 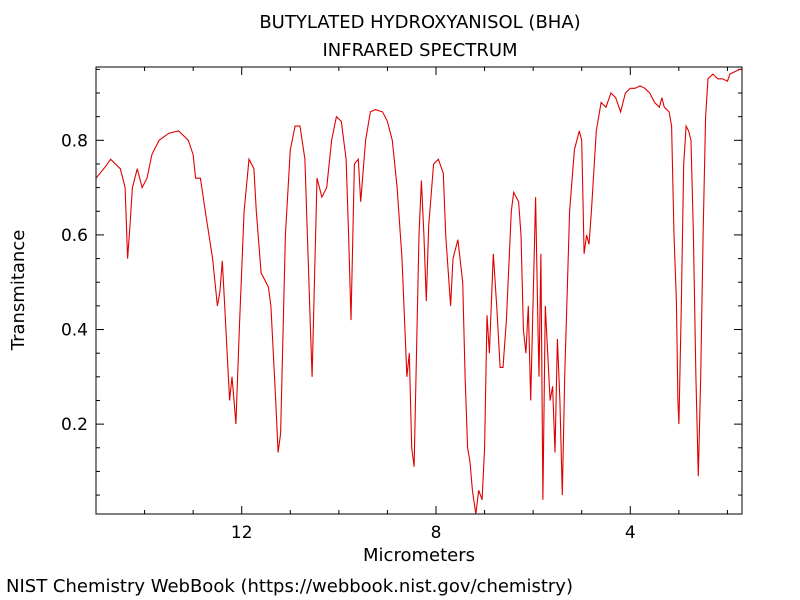 I want to click on x-tick-label: 4, so click(x=630, y=533).